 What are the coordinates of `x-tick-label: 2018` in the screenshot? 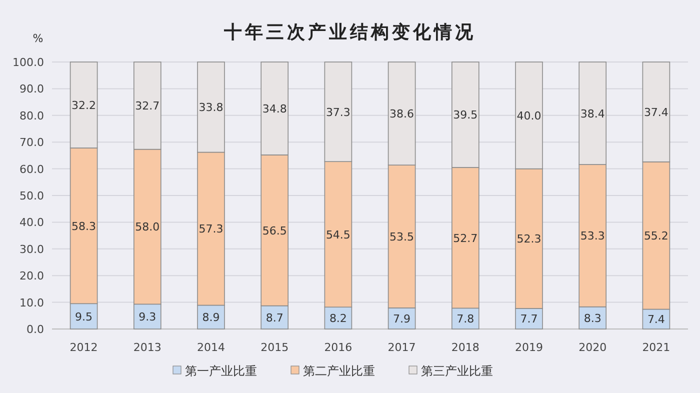 It's located at (465, 347).